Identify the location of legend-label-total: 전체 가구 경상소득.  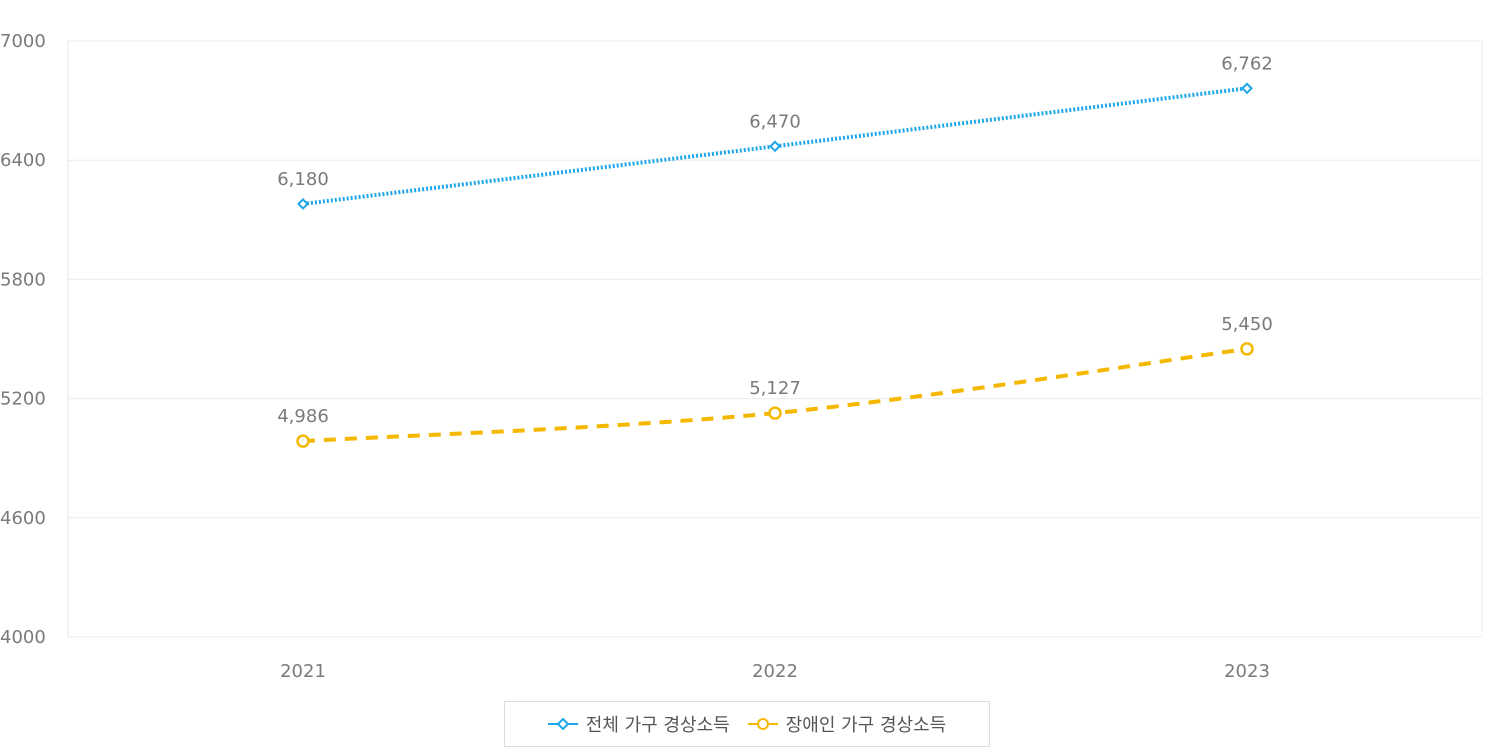
(657, 725).